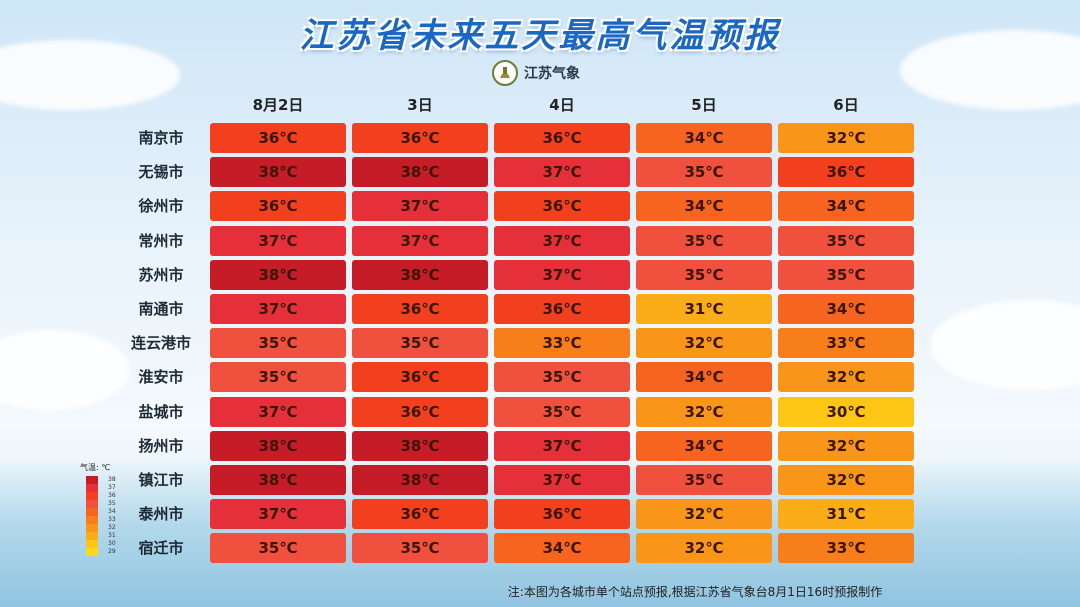 This screenshot has height=607, width=1080. I want to click on logo-emblem-icon, so click(505, 73).